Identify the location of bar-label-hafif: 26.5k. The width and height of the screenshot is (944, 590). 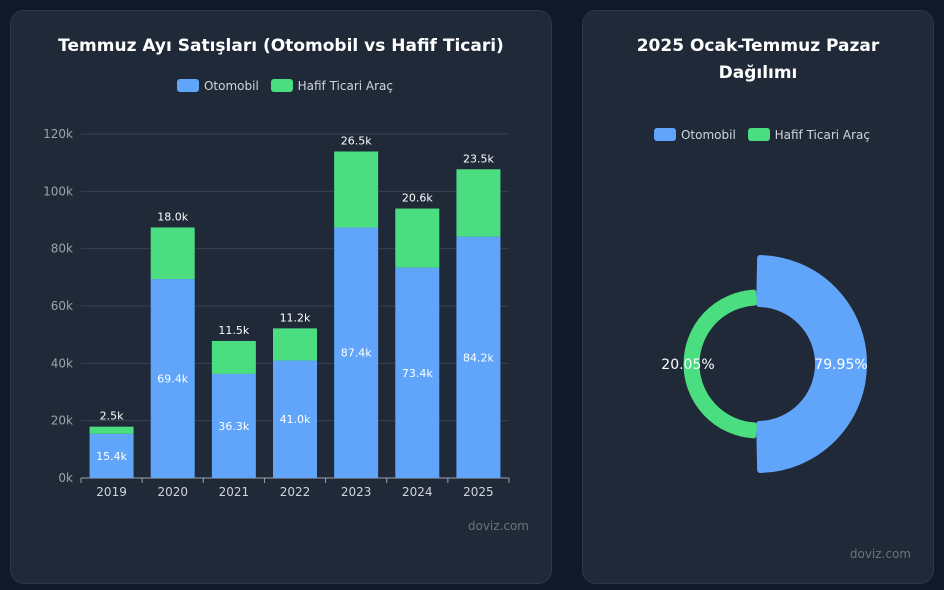
(356, 140).